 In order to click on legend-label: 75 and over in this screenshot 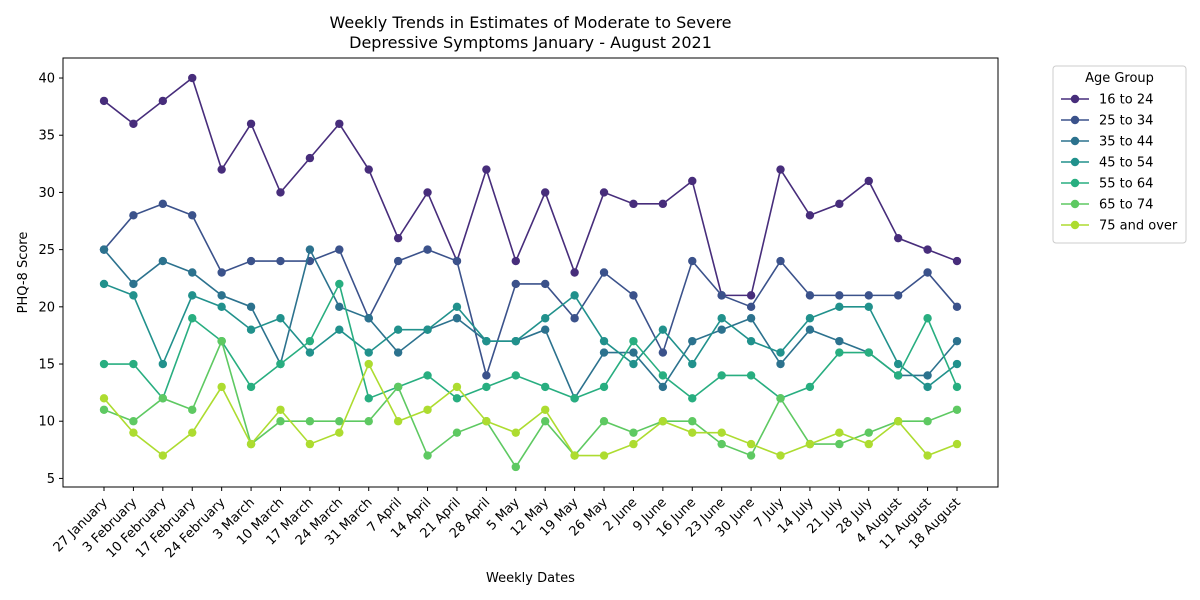, I will do `click(1138, 226)`.